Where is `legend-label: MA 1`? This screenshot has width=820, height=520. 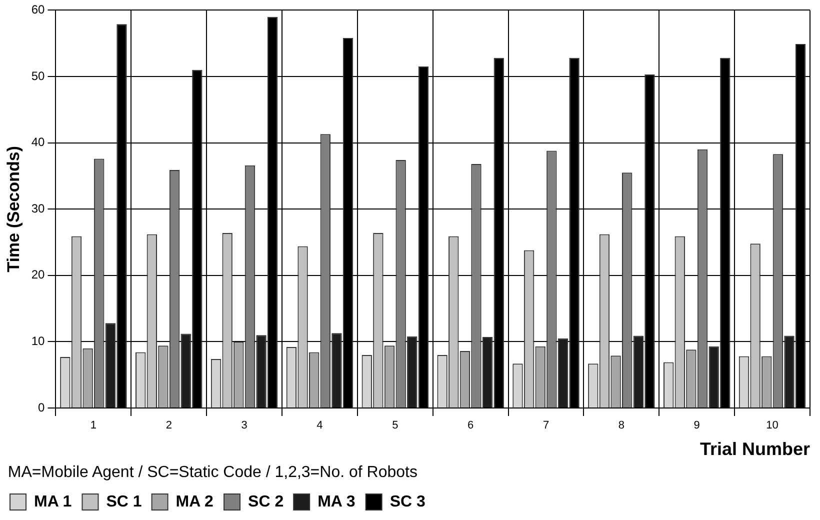
legend-label: MA 1 is located at coordinates (53, 501).